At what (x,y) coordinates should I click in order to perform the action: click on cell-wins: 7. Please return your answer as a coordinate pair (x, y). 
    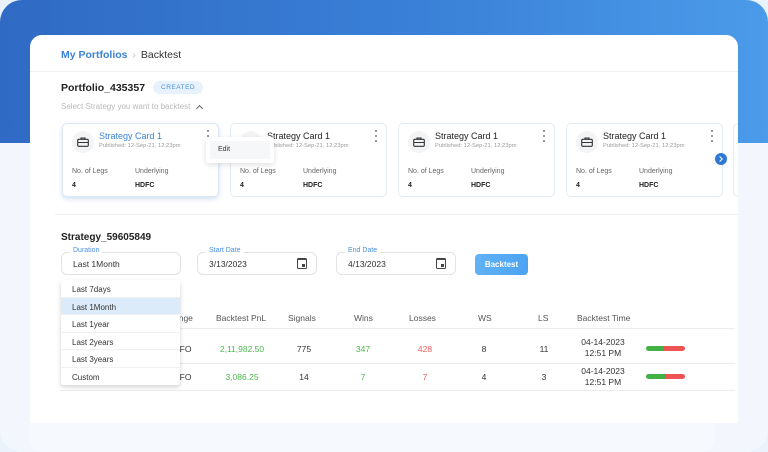
    Looking at the image, I should click on (363, 377).